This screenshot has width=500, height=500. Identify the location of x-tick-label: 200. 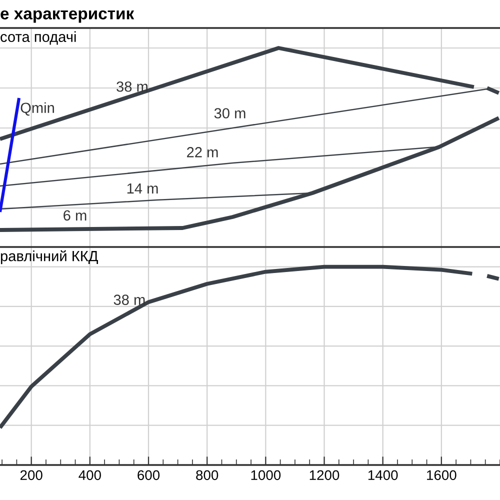
(31, 475).